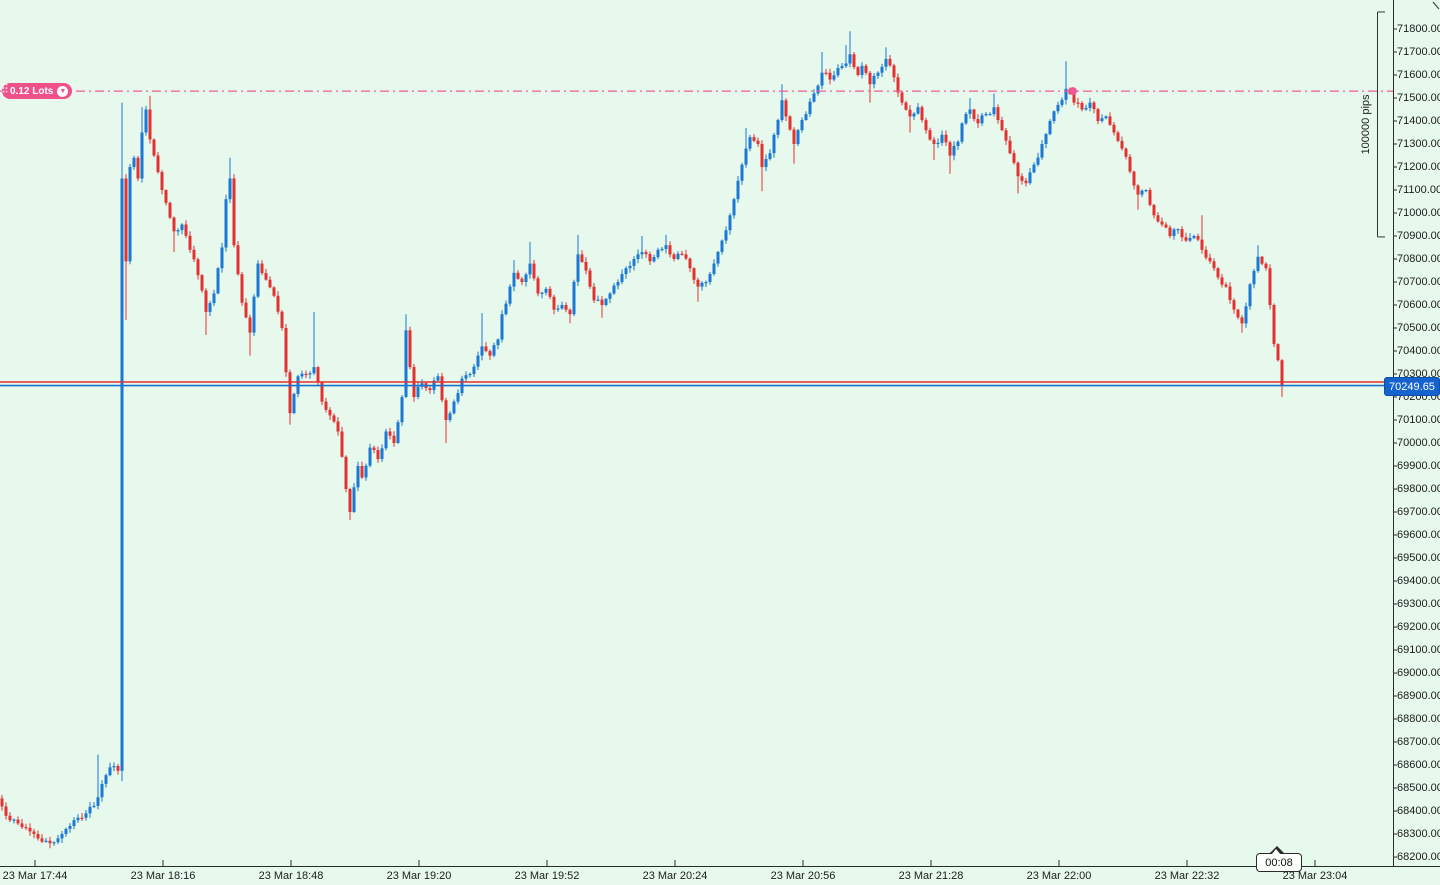  I want to click on price-axis-label: 69600.00, so click(1418, 535).